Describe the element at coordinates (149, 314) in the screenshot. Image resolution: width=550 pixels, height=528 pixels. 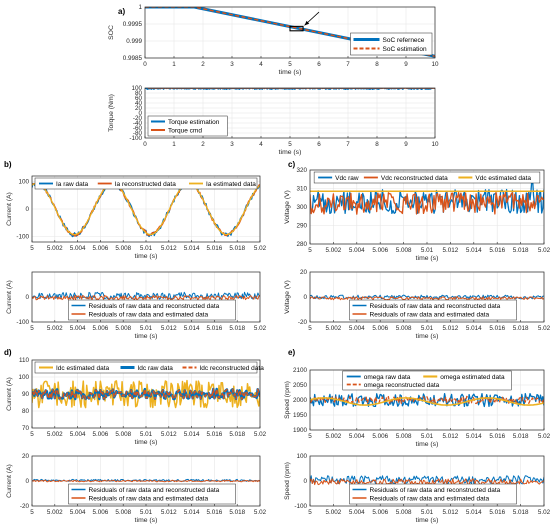
I see `legend-entry: Residuals of raw data and estimated data` at that location.